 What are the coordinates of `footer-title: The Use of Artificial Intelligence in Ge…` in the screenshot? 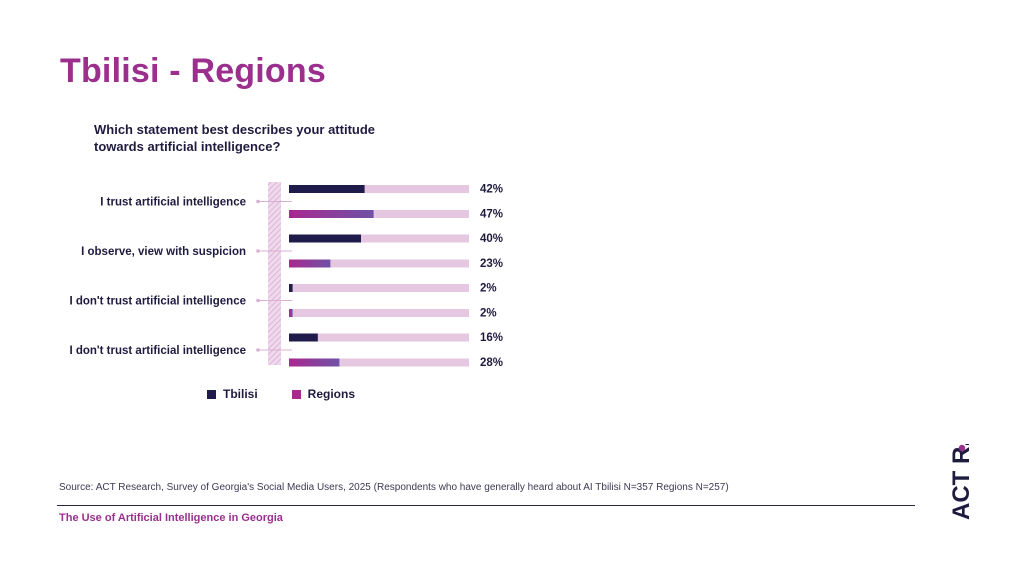 It's located at (171, 518).